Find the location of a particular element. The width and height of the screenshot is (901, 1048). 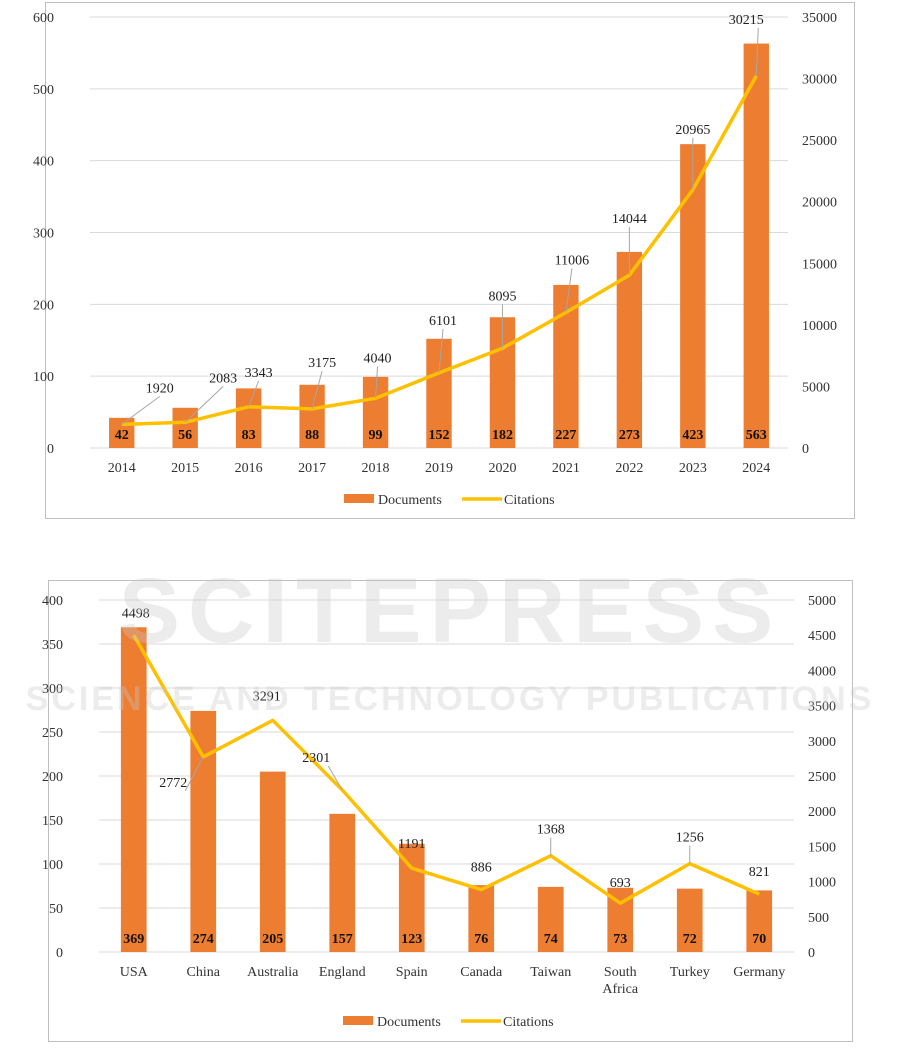

documents-value-label: 76 is located at coordinates (481, 939).